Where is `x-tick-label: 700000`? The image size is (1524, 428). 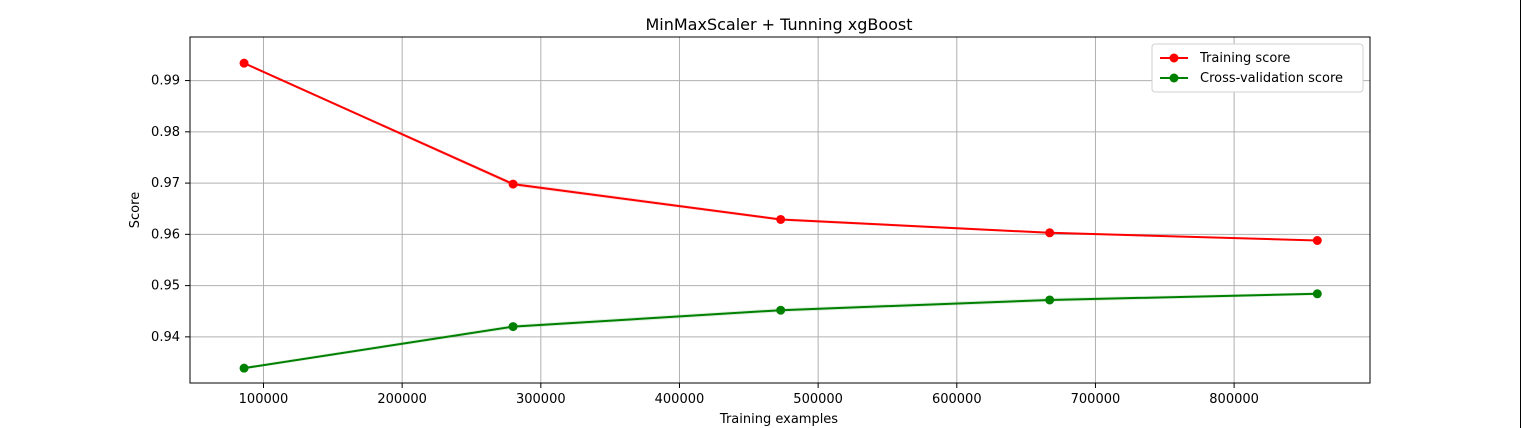 x-tick-label: 700000 is located at coordinates (1096, 399).